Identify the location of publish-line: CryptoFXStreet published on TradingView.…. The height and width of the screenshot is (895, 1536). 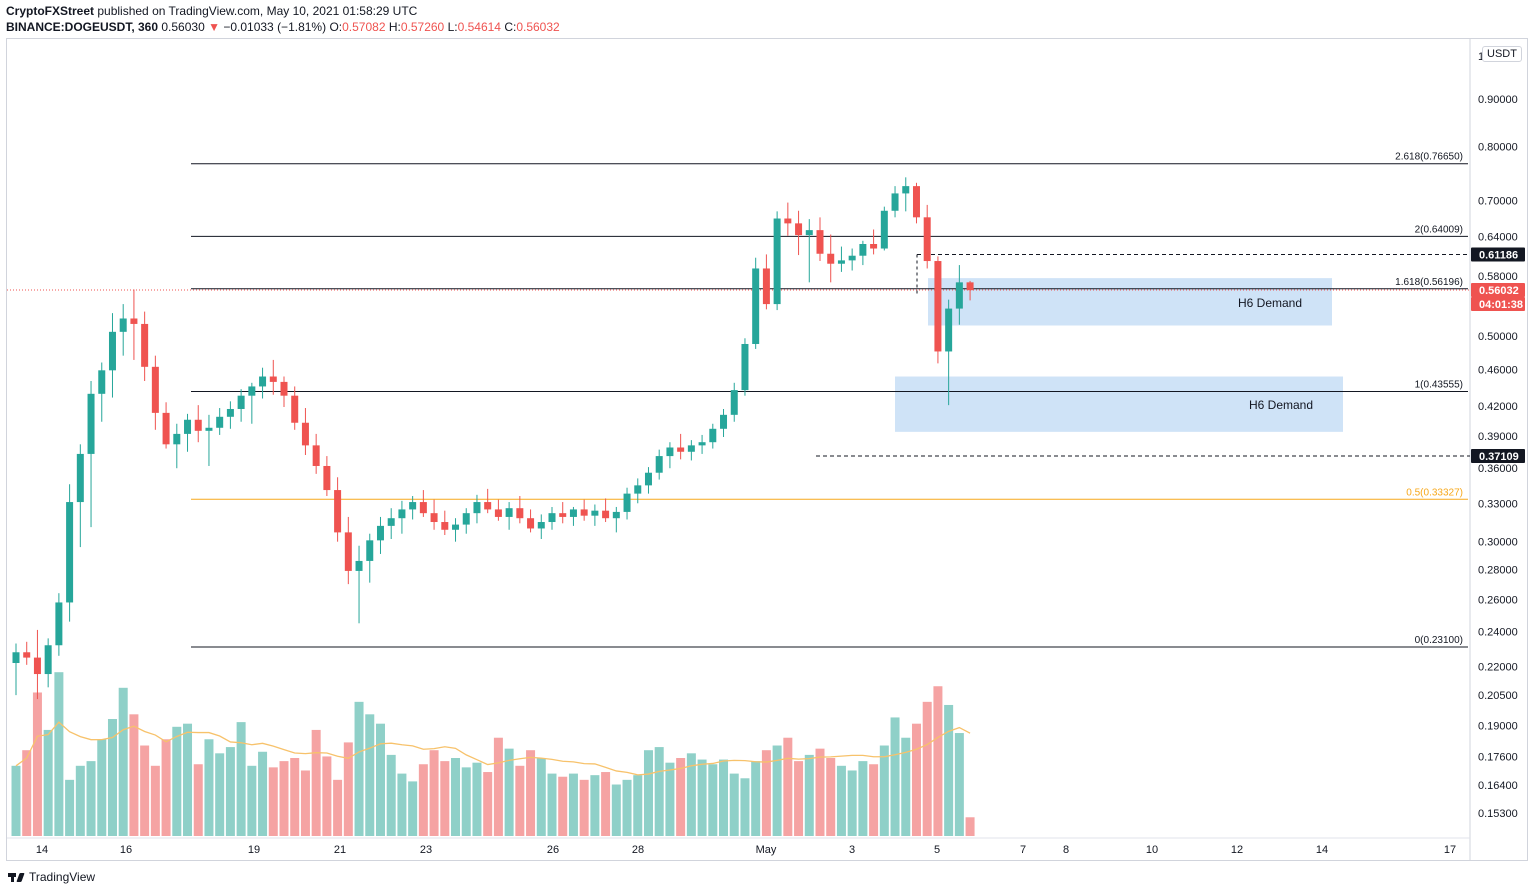
(211, 11).